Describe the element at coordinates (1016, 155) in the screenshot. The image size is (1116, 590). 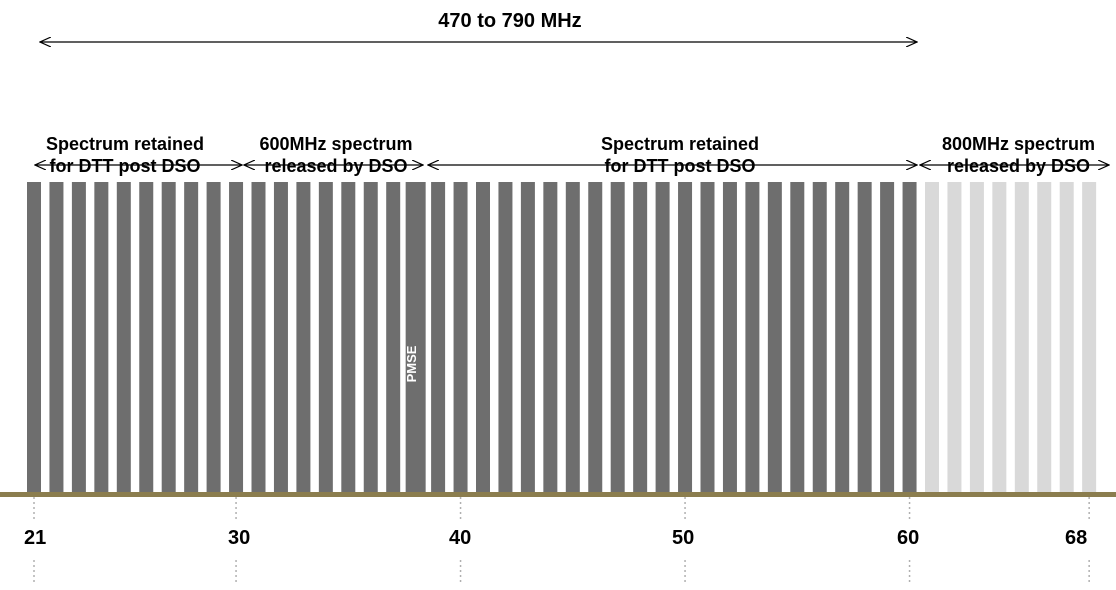
I see `segment-label-800mhz-released: 800MHz spectrum released by DSO` at that location.